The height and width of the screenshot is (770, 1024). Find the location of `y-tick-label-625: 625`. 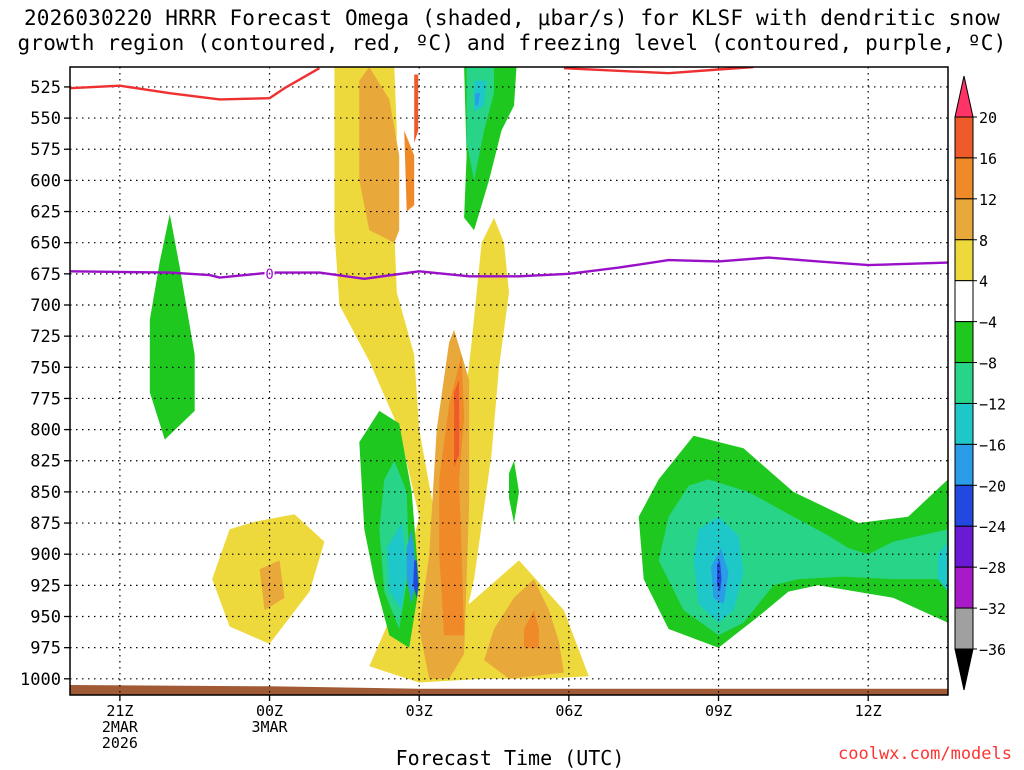

y-tick-label-625: 625 is located at coordinates (45, 213).